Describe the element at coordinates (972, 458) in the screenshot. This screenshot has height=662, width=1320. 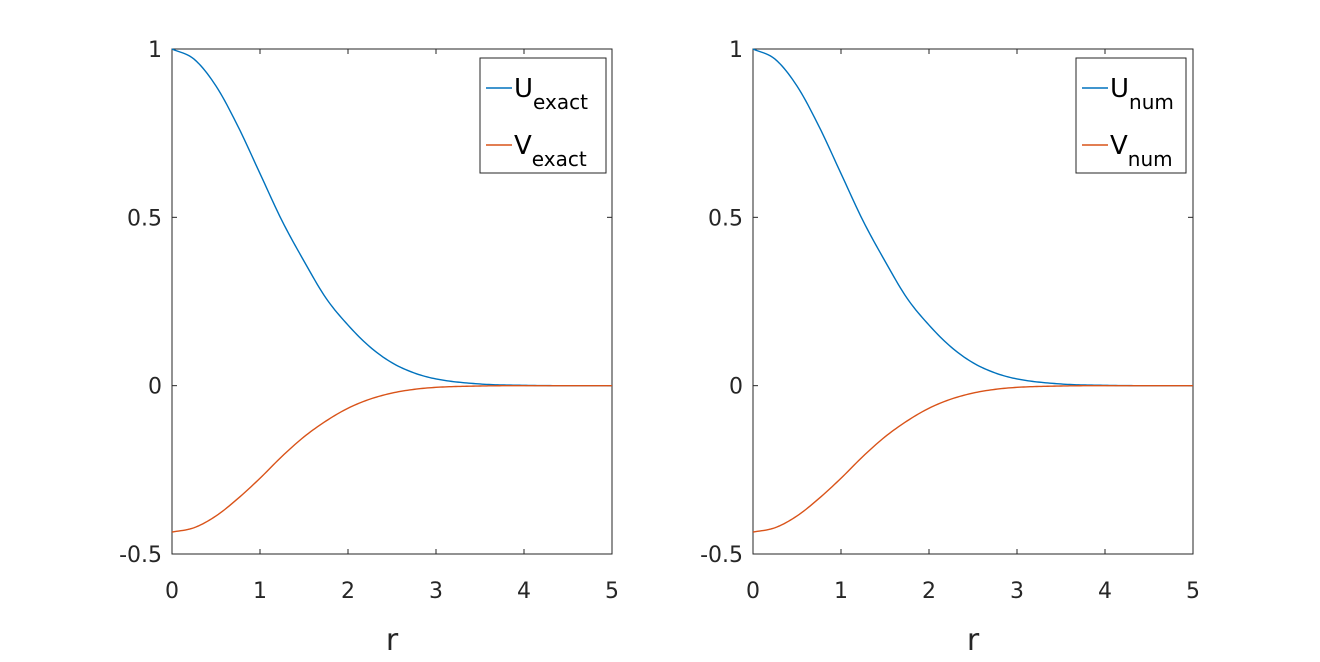
I see `series-line-v-num` at that location.